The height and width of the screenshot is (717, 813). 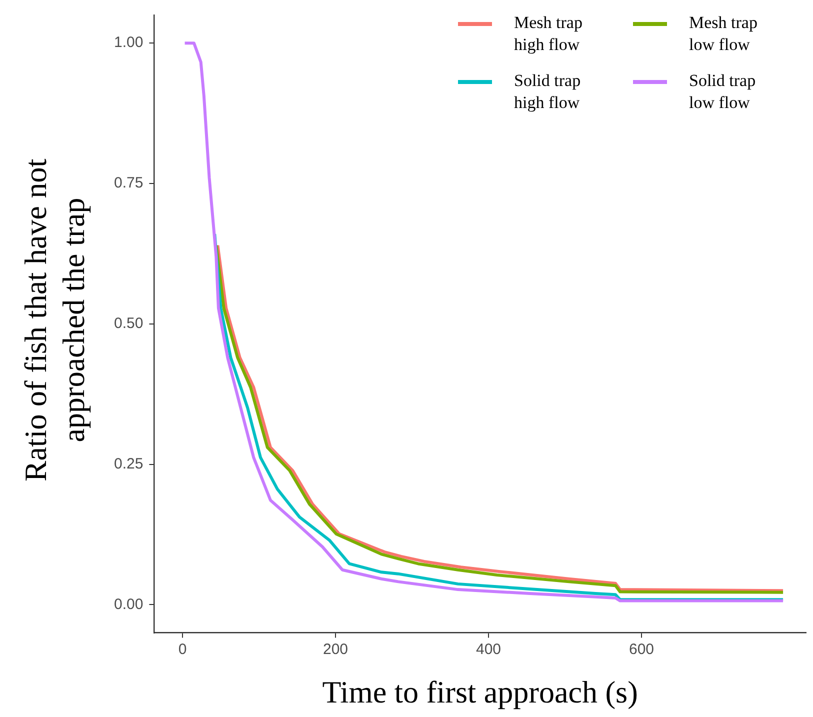 I want to click on legend-label: Solid trap high flow, so click(x=548, y=92).